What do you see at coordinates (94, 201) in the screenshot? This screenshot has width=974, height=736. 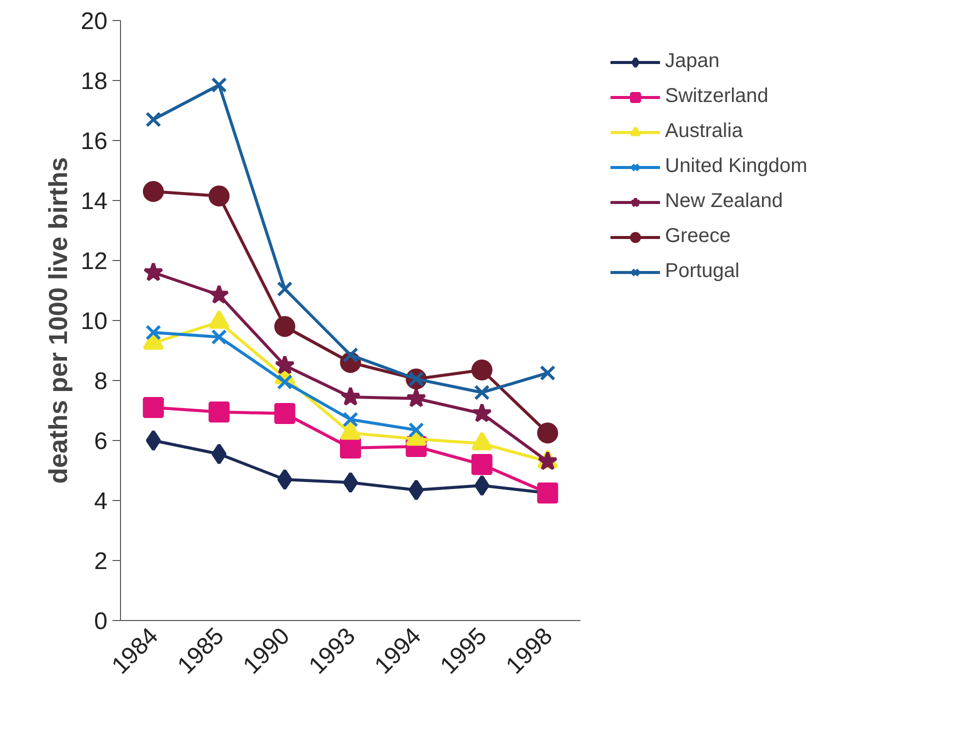 I see `y-tick-label: 14` at bounding box center [94, 201].